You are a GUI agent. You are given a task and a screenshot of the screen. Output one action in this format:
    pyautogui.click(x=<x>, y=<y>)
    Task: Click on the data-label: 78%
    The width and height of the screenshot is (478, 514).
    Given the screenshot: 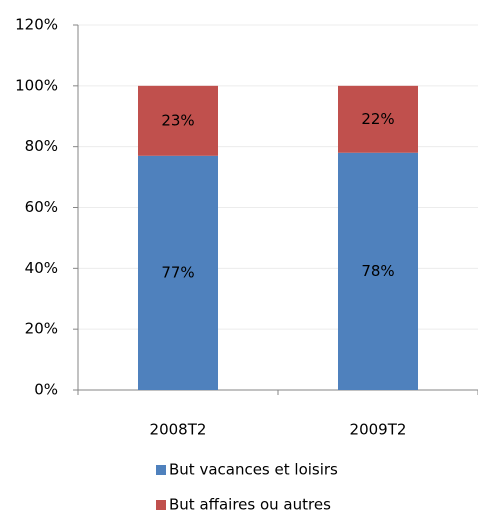 What is the action you would take?
    pyautogui.click(x=377, y=271)
    